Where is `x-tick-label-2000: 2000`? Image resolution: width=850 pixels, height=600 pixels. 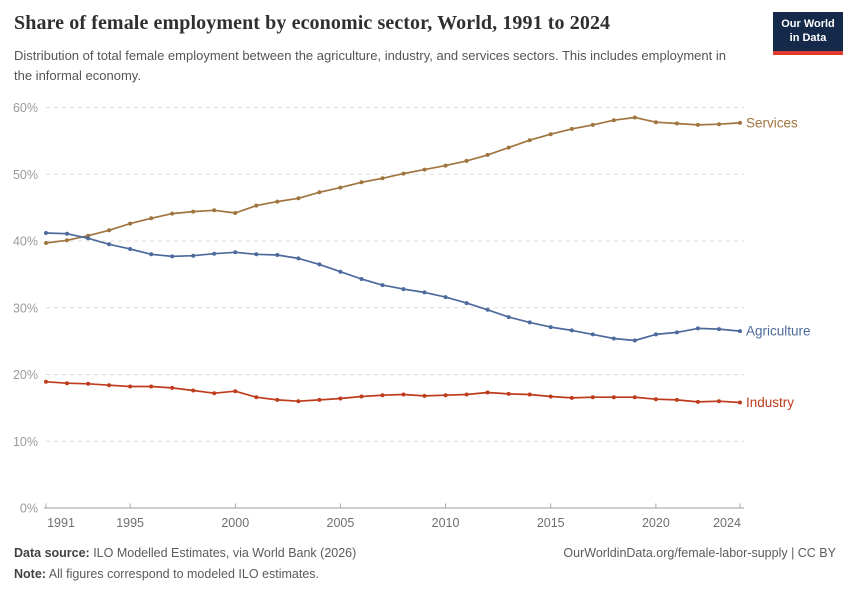 x-tick-label-2000: 2000 is located at coordinates (235, 523).